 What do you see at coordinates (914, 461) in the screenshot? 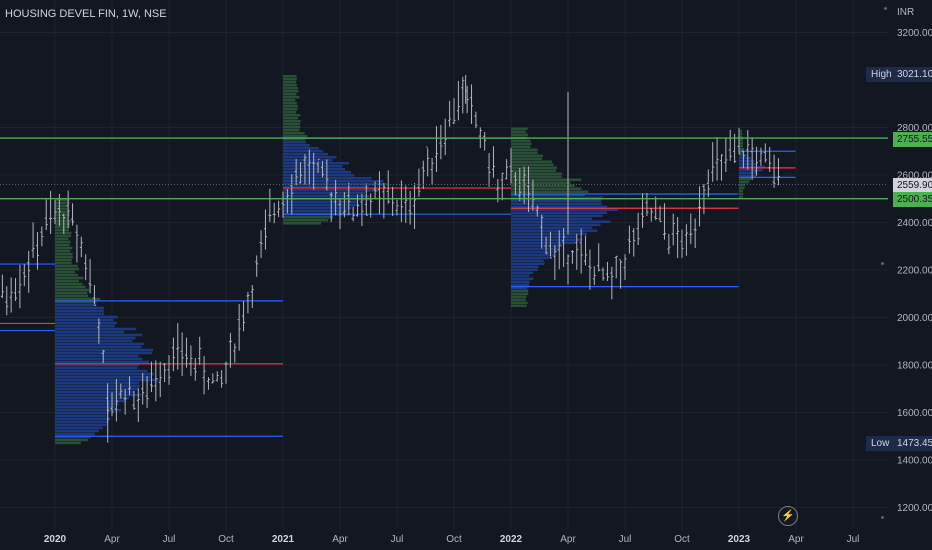
I see `y-tick-label: 1400.00` at bounding box center [914, 461].